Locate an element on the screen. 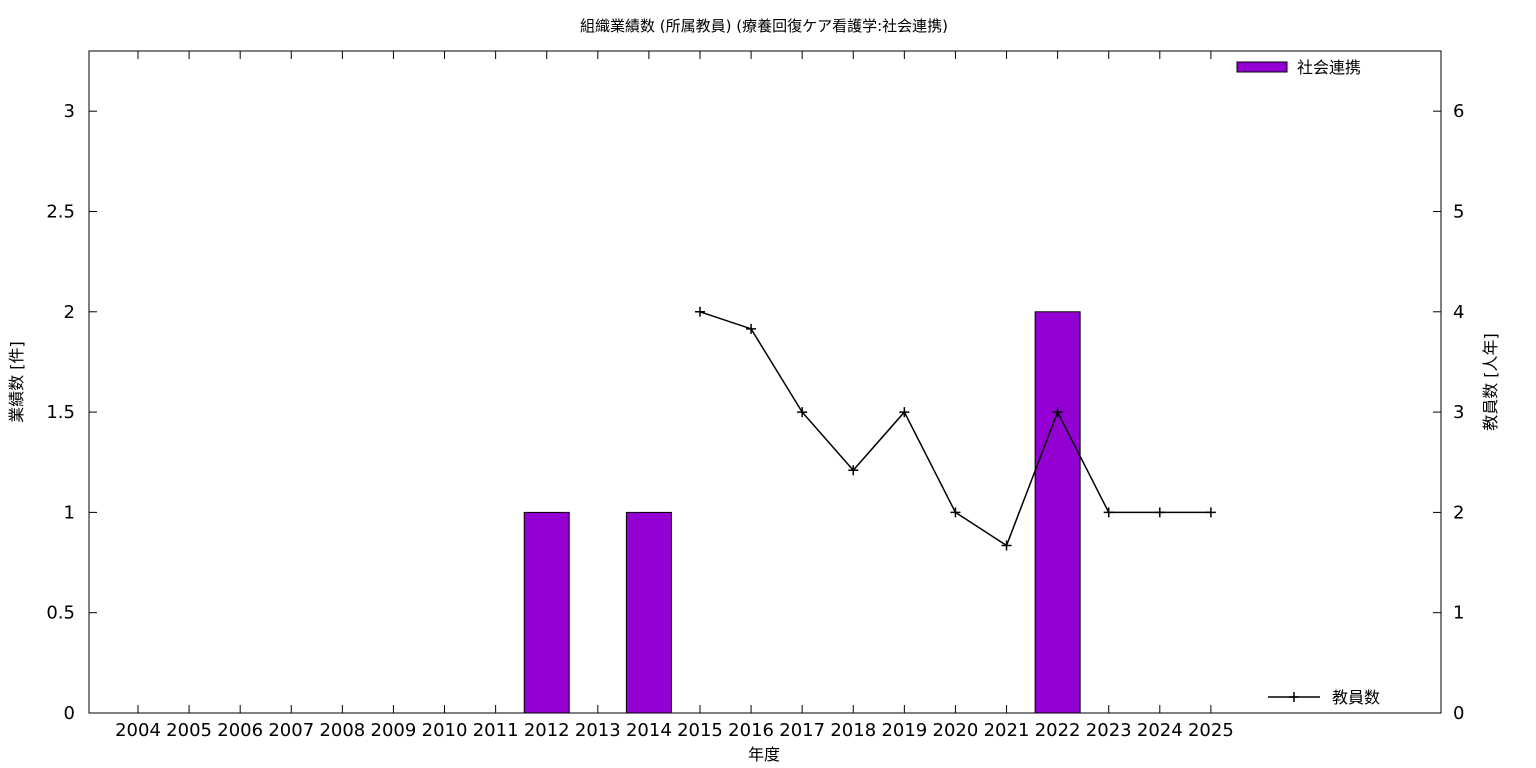 Image resolution: width=1536 pixels, height=768 pixels. x-axis-label: 年度 is located at coordinates (764, 754).